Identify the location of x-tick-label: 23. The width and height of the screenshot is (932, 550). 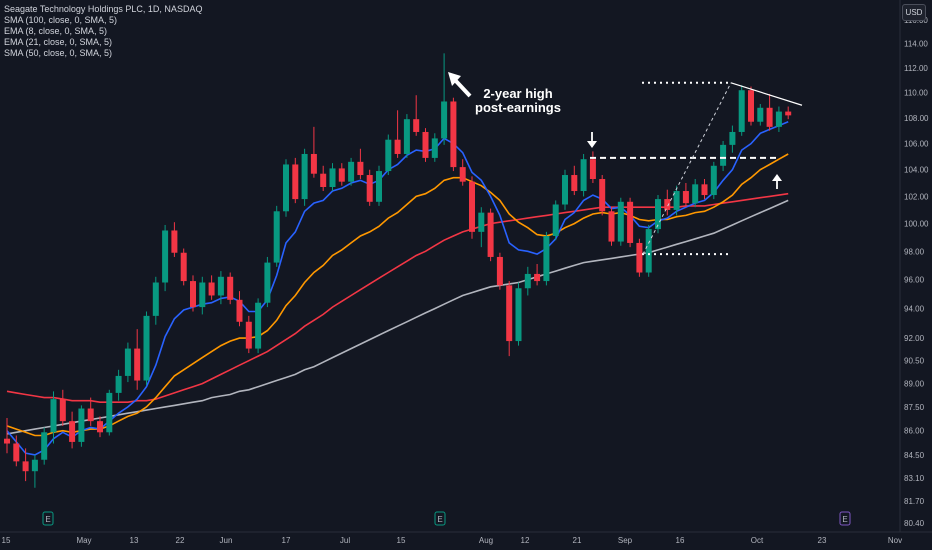
(822, 540).